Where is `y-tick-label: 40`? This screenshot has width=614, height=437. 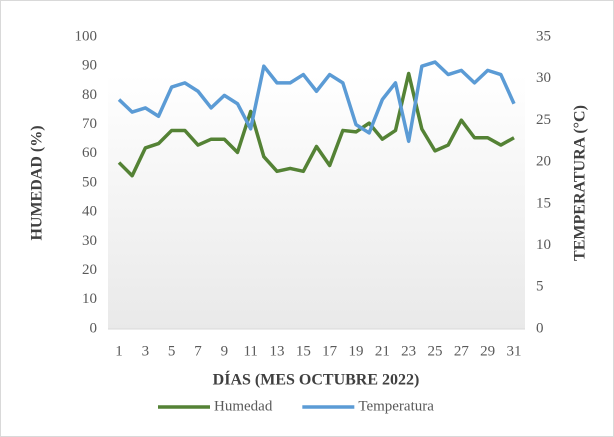 y-tick-label: 40 is located at coordinates (89, 212).